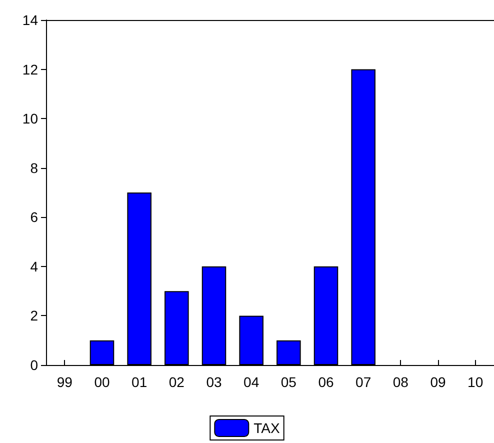 The image size is (494, 443). What do you see at coordinates (140, 382) in the screenshot?
I see `x-tick-label: 01` at bounding box center [140, 382].